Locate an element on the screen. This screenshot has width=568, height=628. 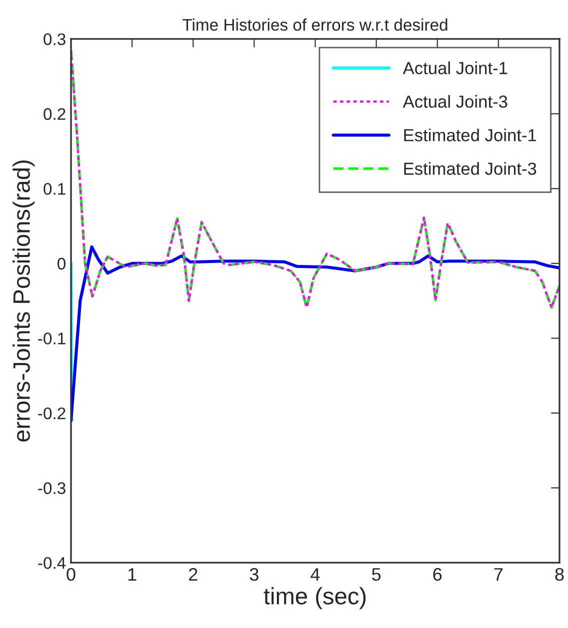
legend-label: Estimated Joint-3 is located at coordinates (470, 168).